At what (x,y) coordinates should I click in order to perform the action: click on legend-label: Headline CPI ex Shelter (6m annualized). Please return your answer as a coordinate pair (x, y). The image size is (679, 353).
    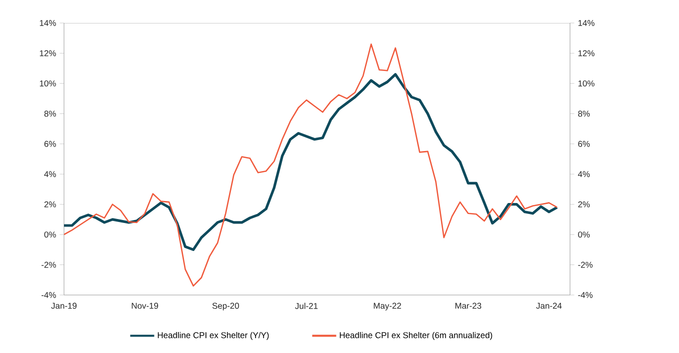
    Looking at the image, I should click on (416, 336).